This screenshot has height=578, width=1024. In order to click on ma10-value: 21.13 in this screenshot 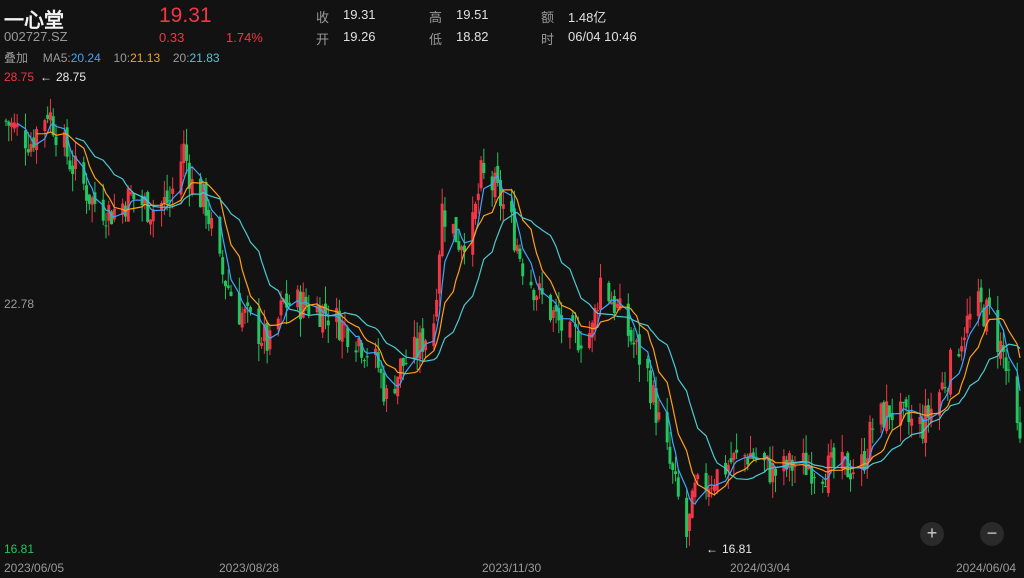, I will do `click(145, 58)`.